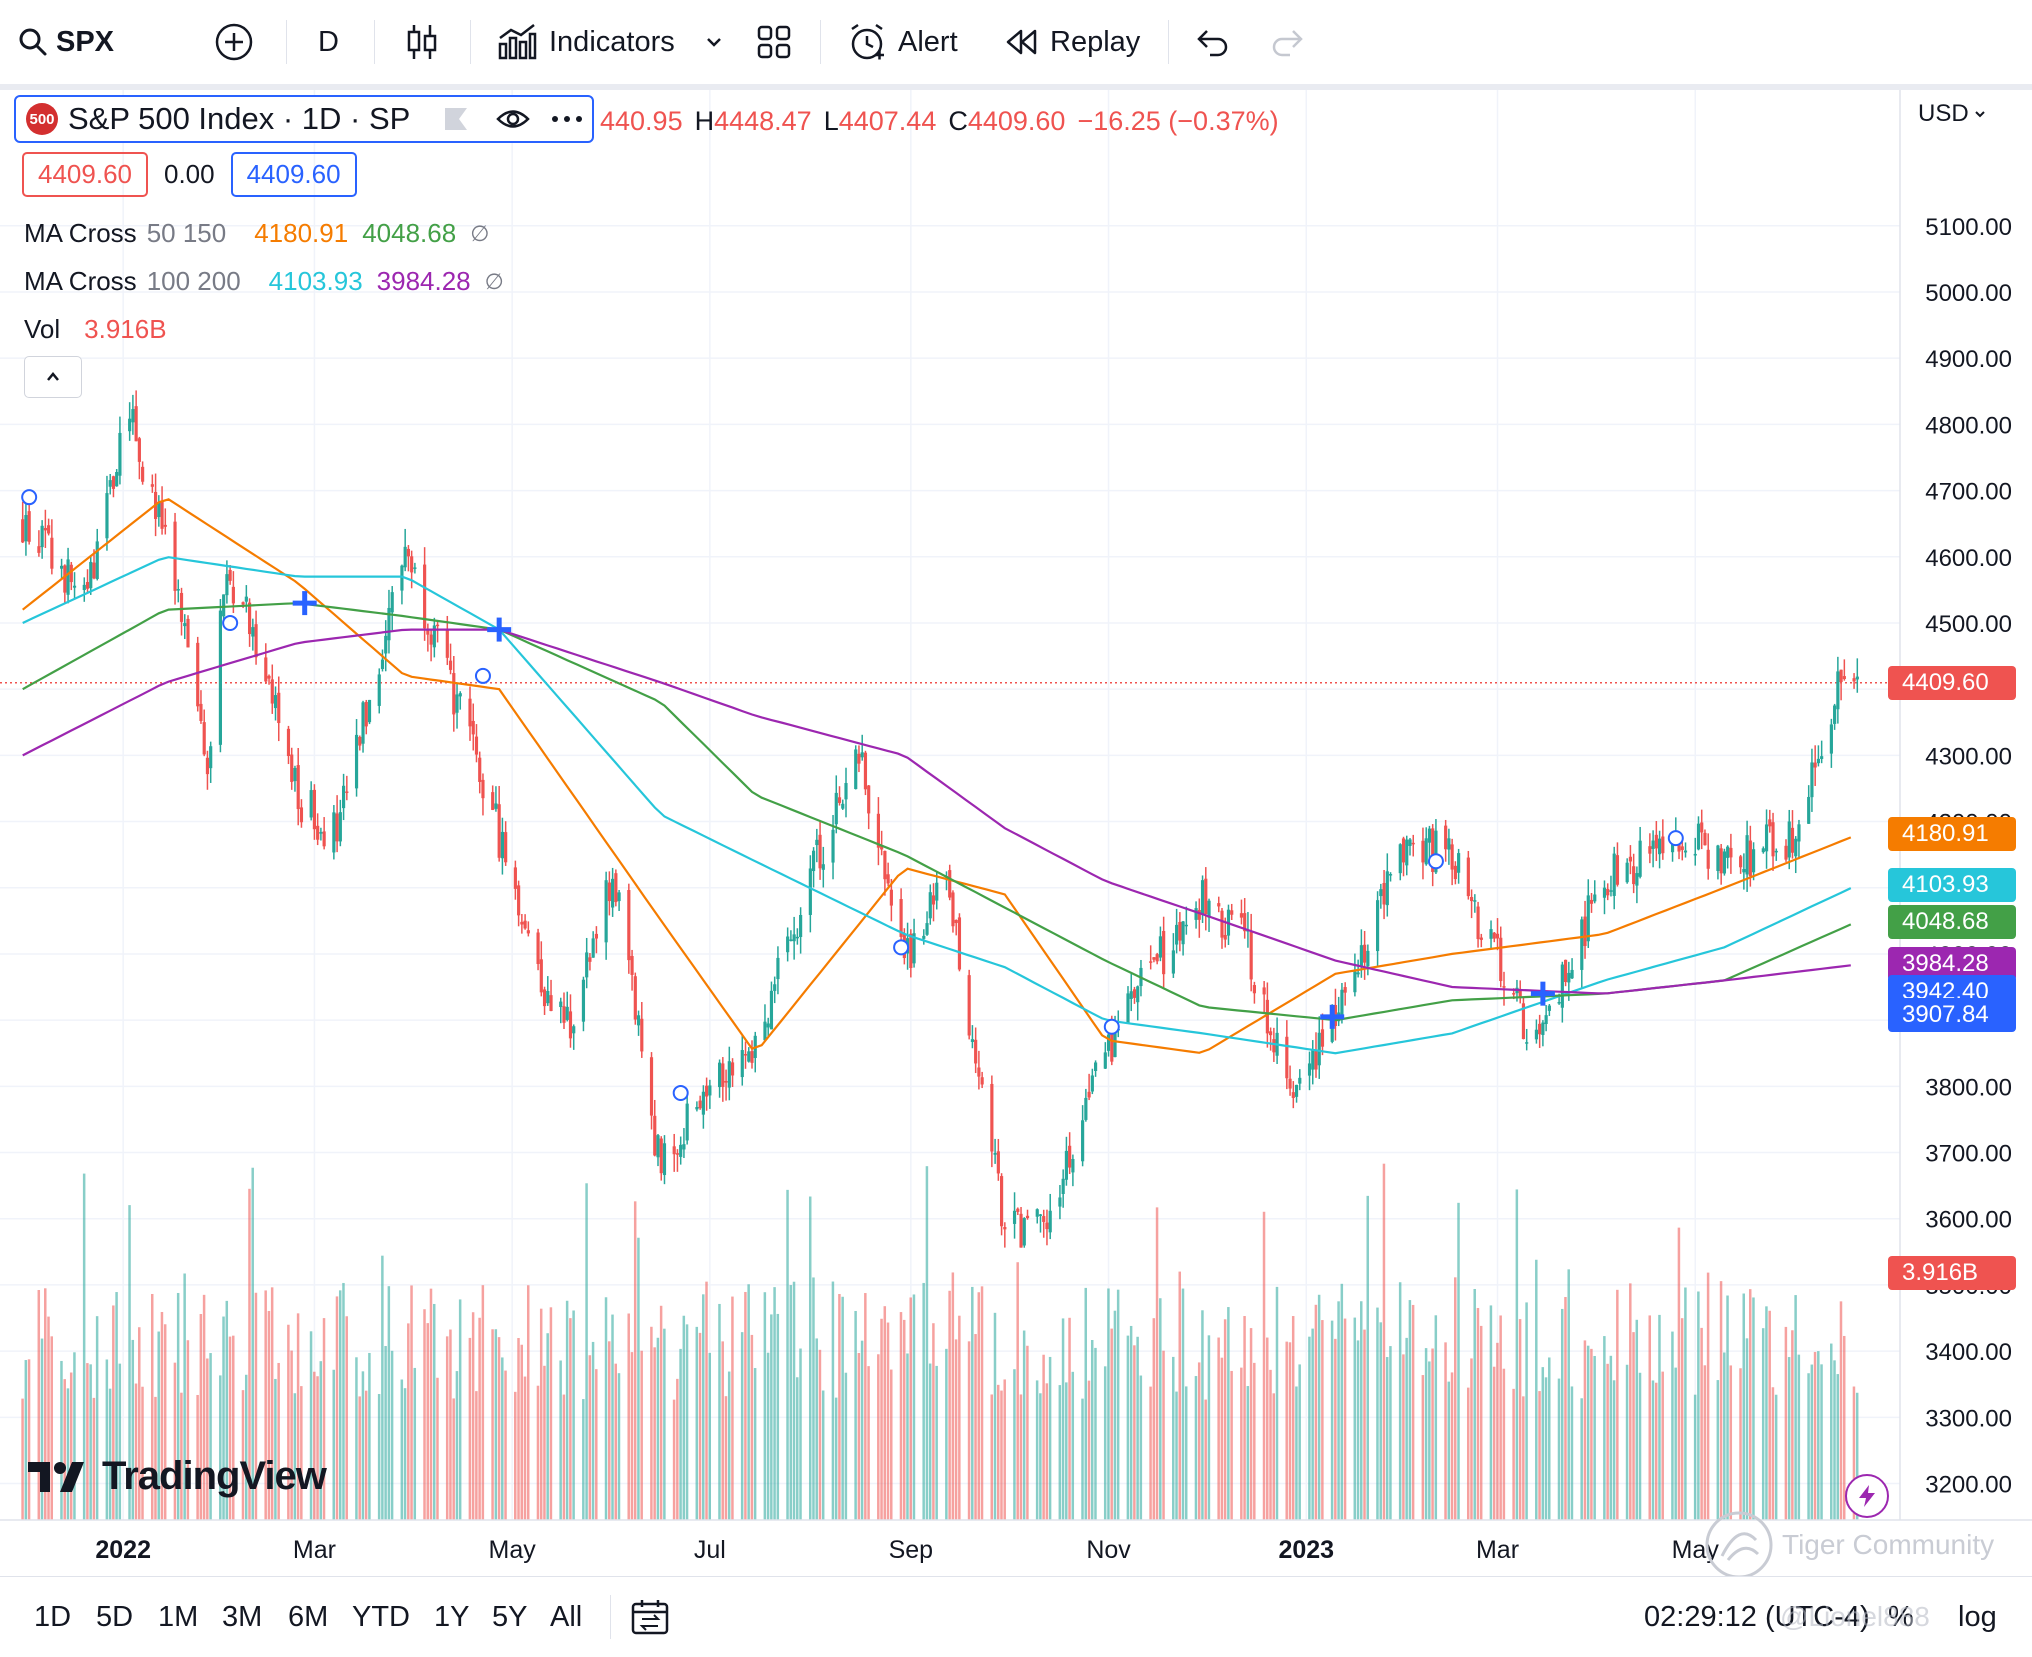 This screenshot has height=1657, width=2032. I want to click on replay-label: Replay, so click(1095, 41).